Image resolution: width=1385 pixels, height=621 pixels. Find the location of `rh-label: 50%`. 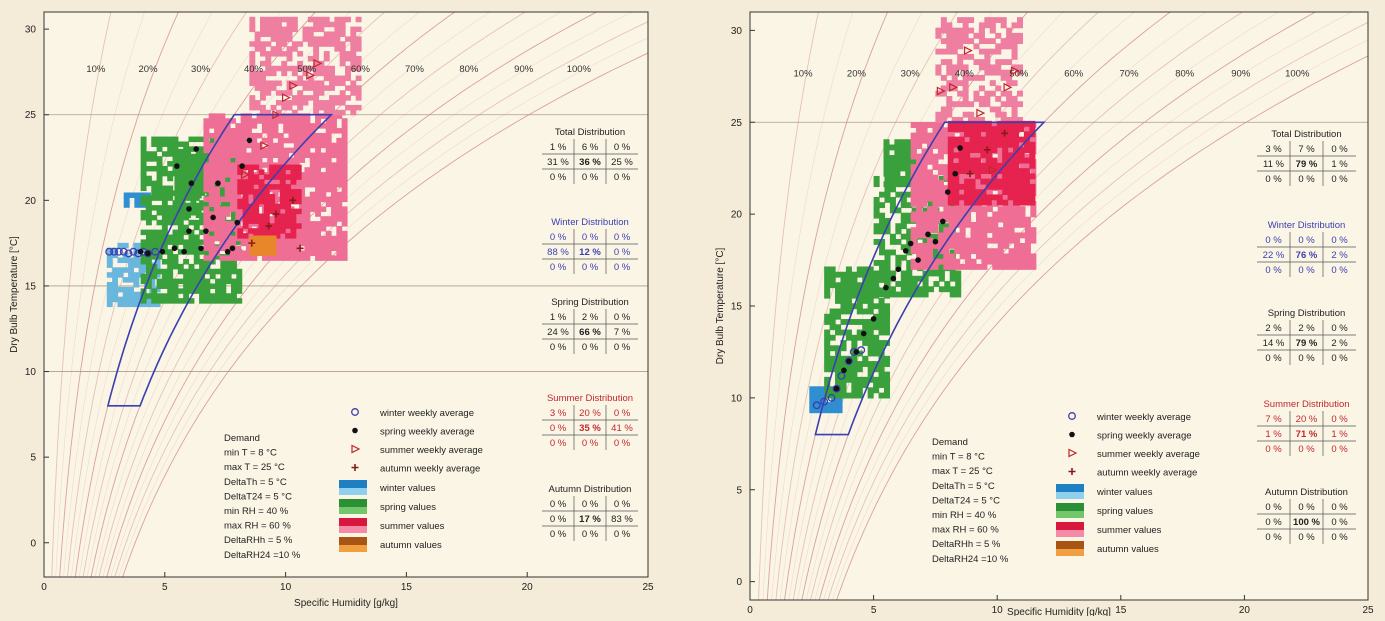

rh-label: 50% is located at coordinates (307, 69).